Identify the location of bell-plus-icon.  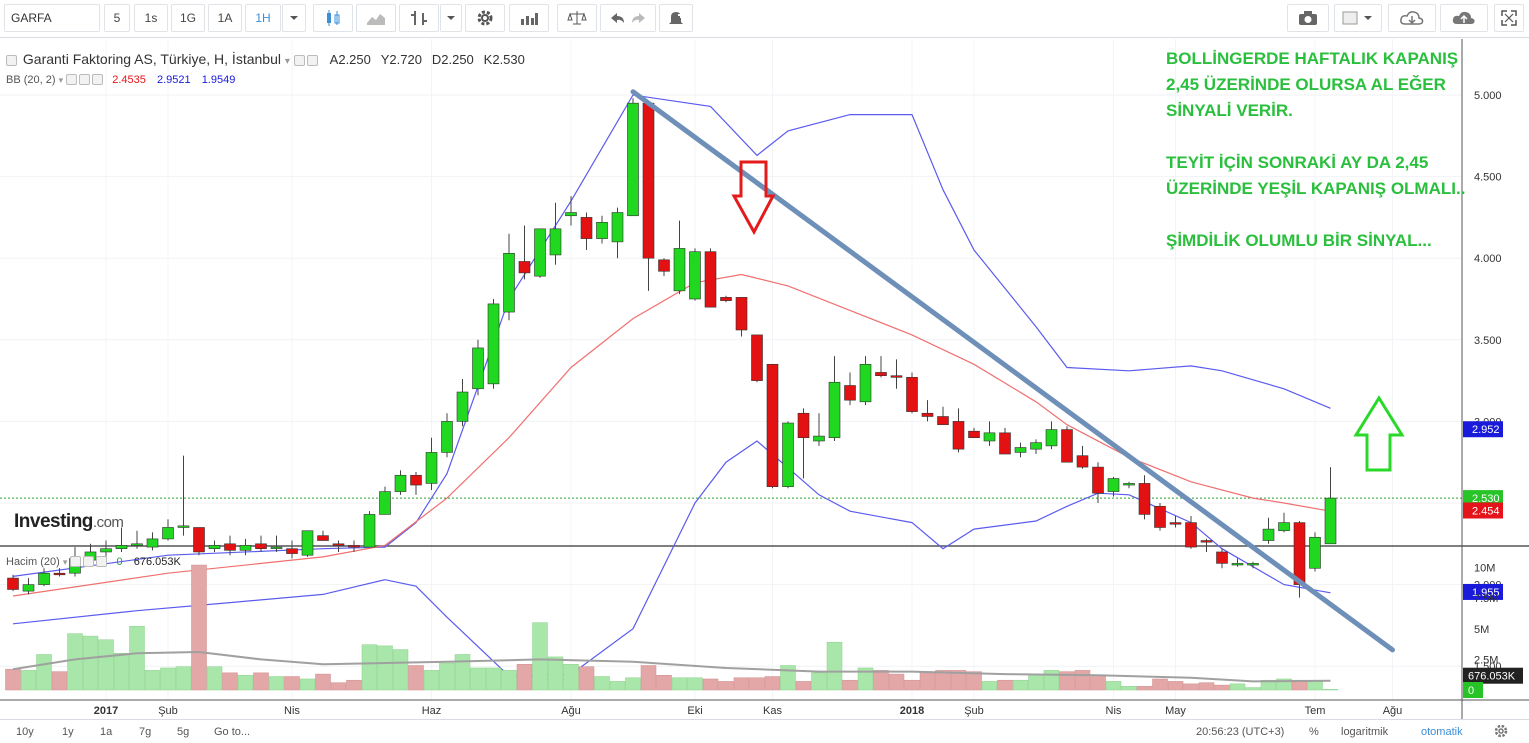
(676, 18).